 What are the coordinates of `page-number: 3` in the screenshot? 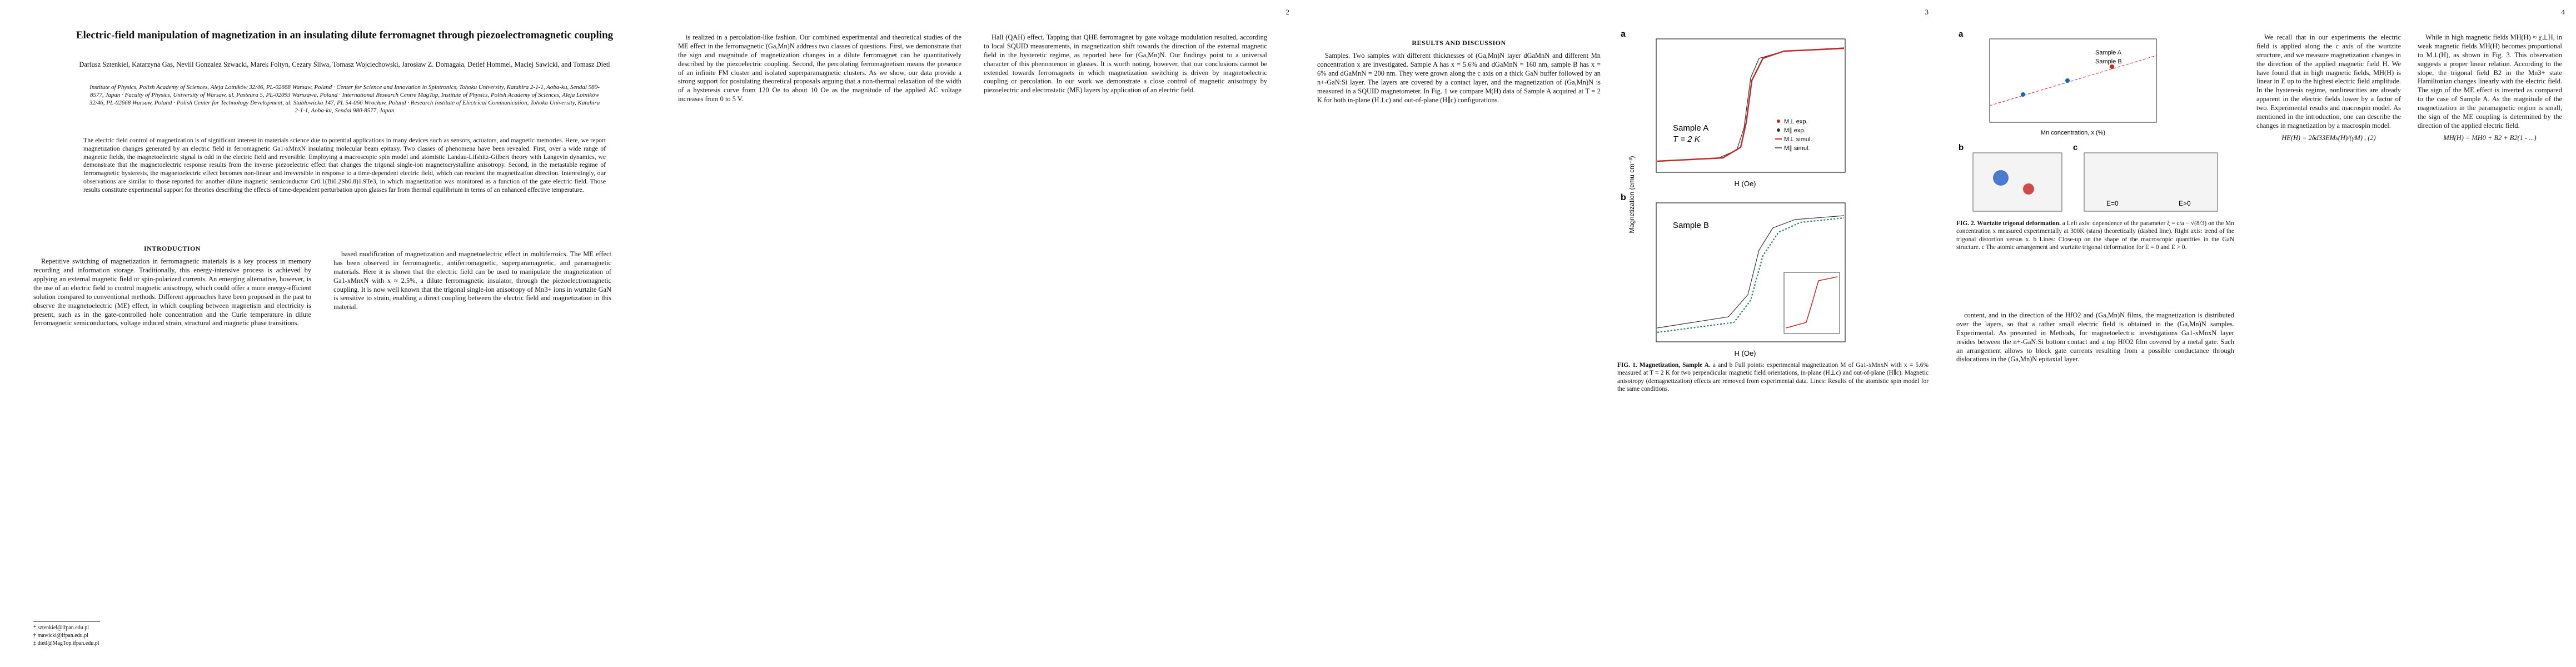 It's located at (1927, 12).